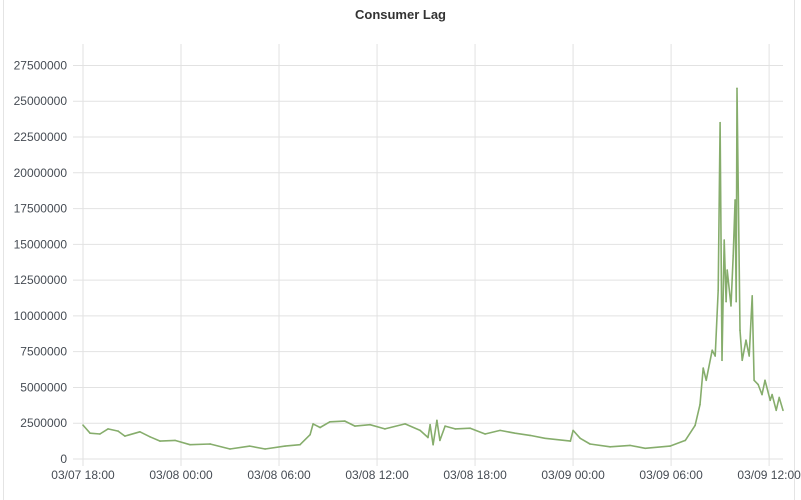 Image resolution: width=801 pixels, height=500 pixels. Describe the element at coordinates (573, 475) in the screenshot. I see `x-tick-label: 03/09 00:00` at that location.